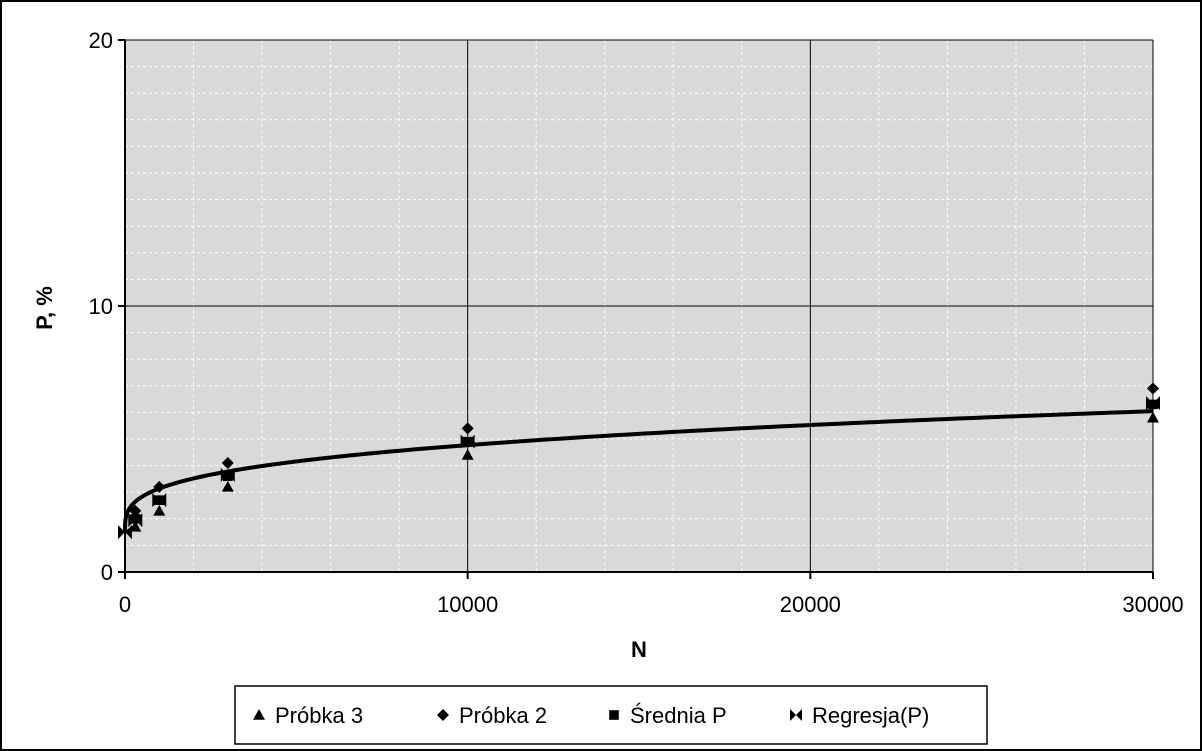 The image size is (1202, 751). What do you see at coordinates (639, 649) in the screenshot?
I see `x-axis-title: N` at bounding box center [639, 649].